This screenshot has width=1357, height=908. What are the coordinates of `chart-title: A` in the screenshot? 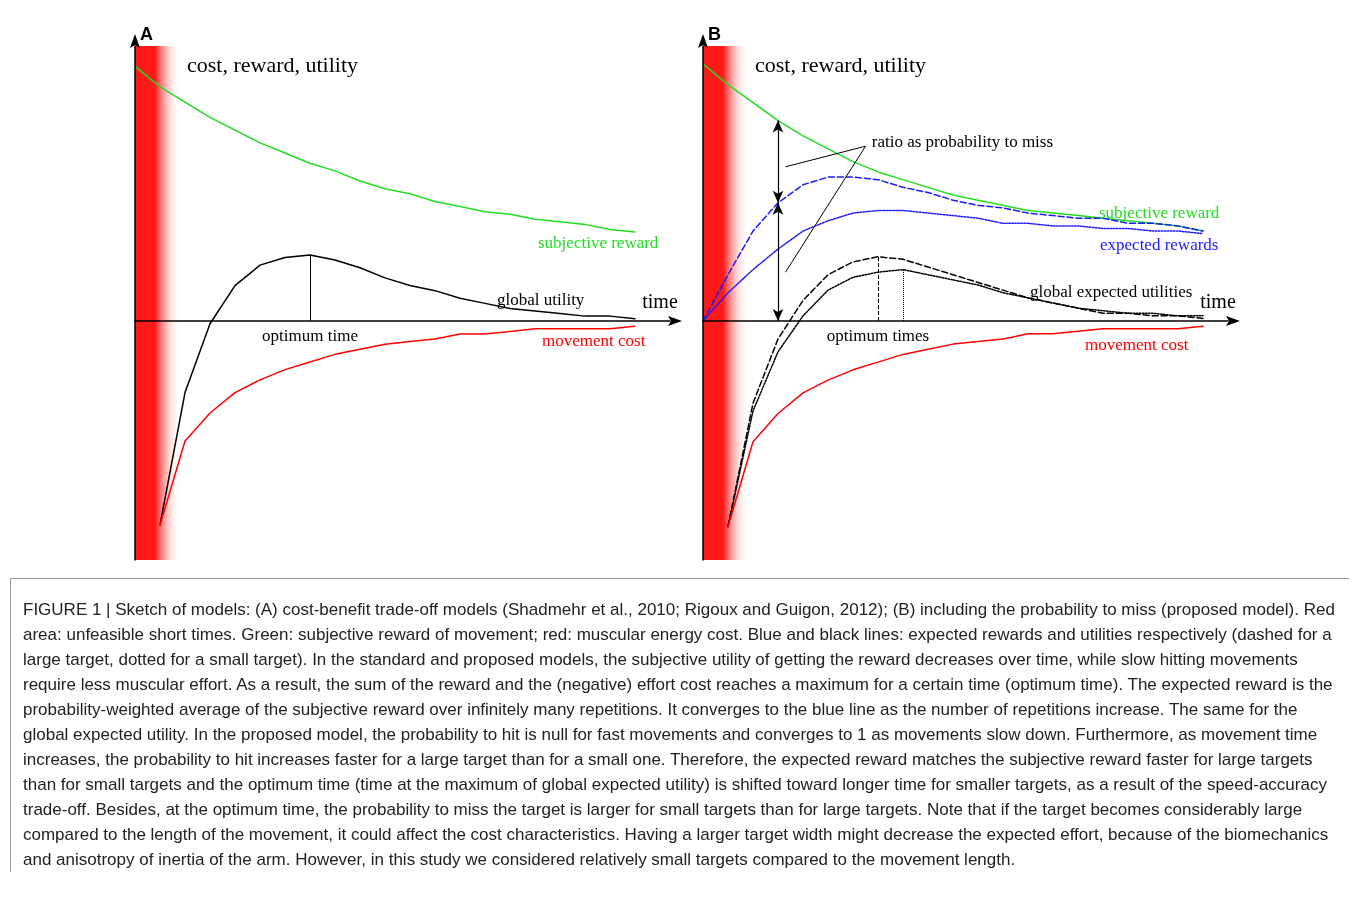 It's located at (146, 34).